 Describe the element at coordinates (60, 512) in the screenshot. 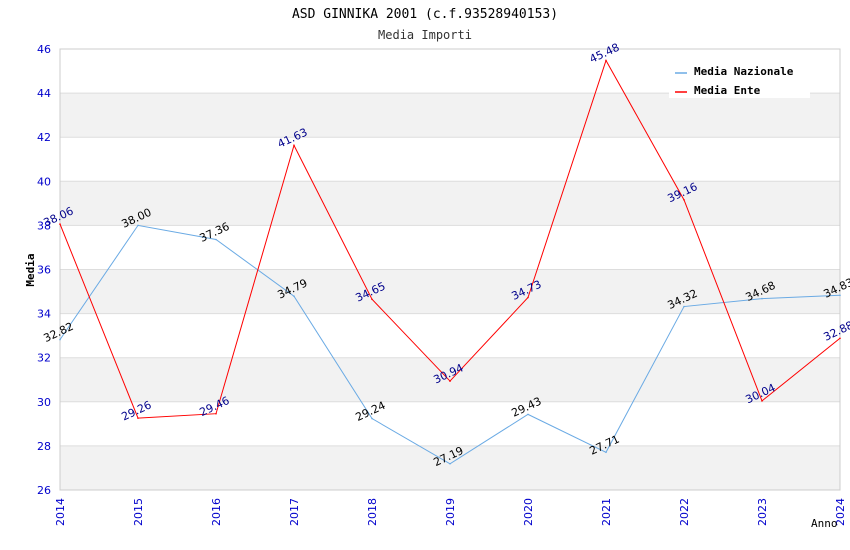

I see `x-tick-label: 2014` at that location.